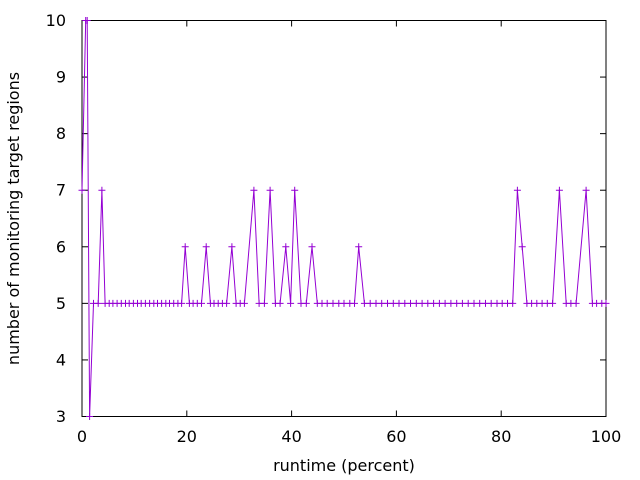  Describe the element at coordinates (61, 246) in the screenshot. I see `y-tick-label: 6` at that location.